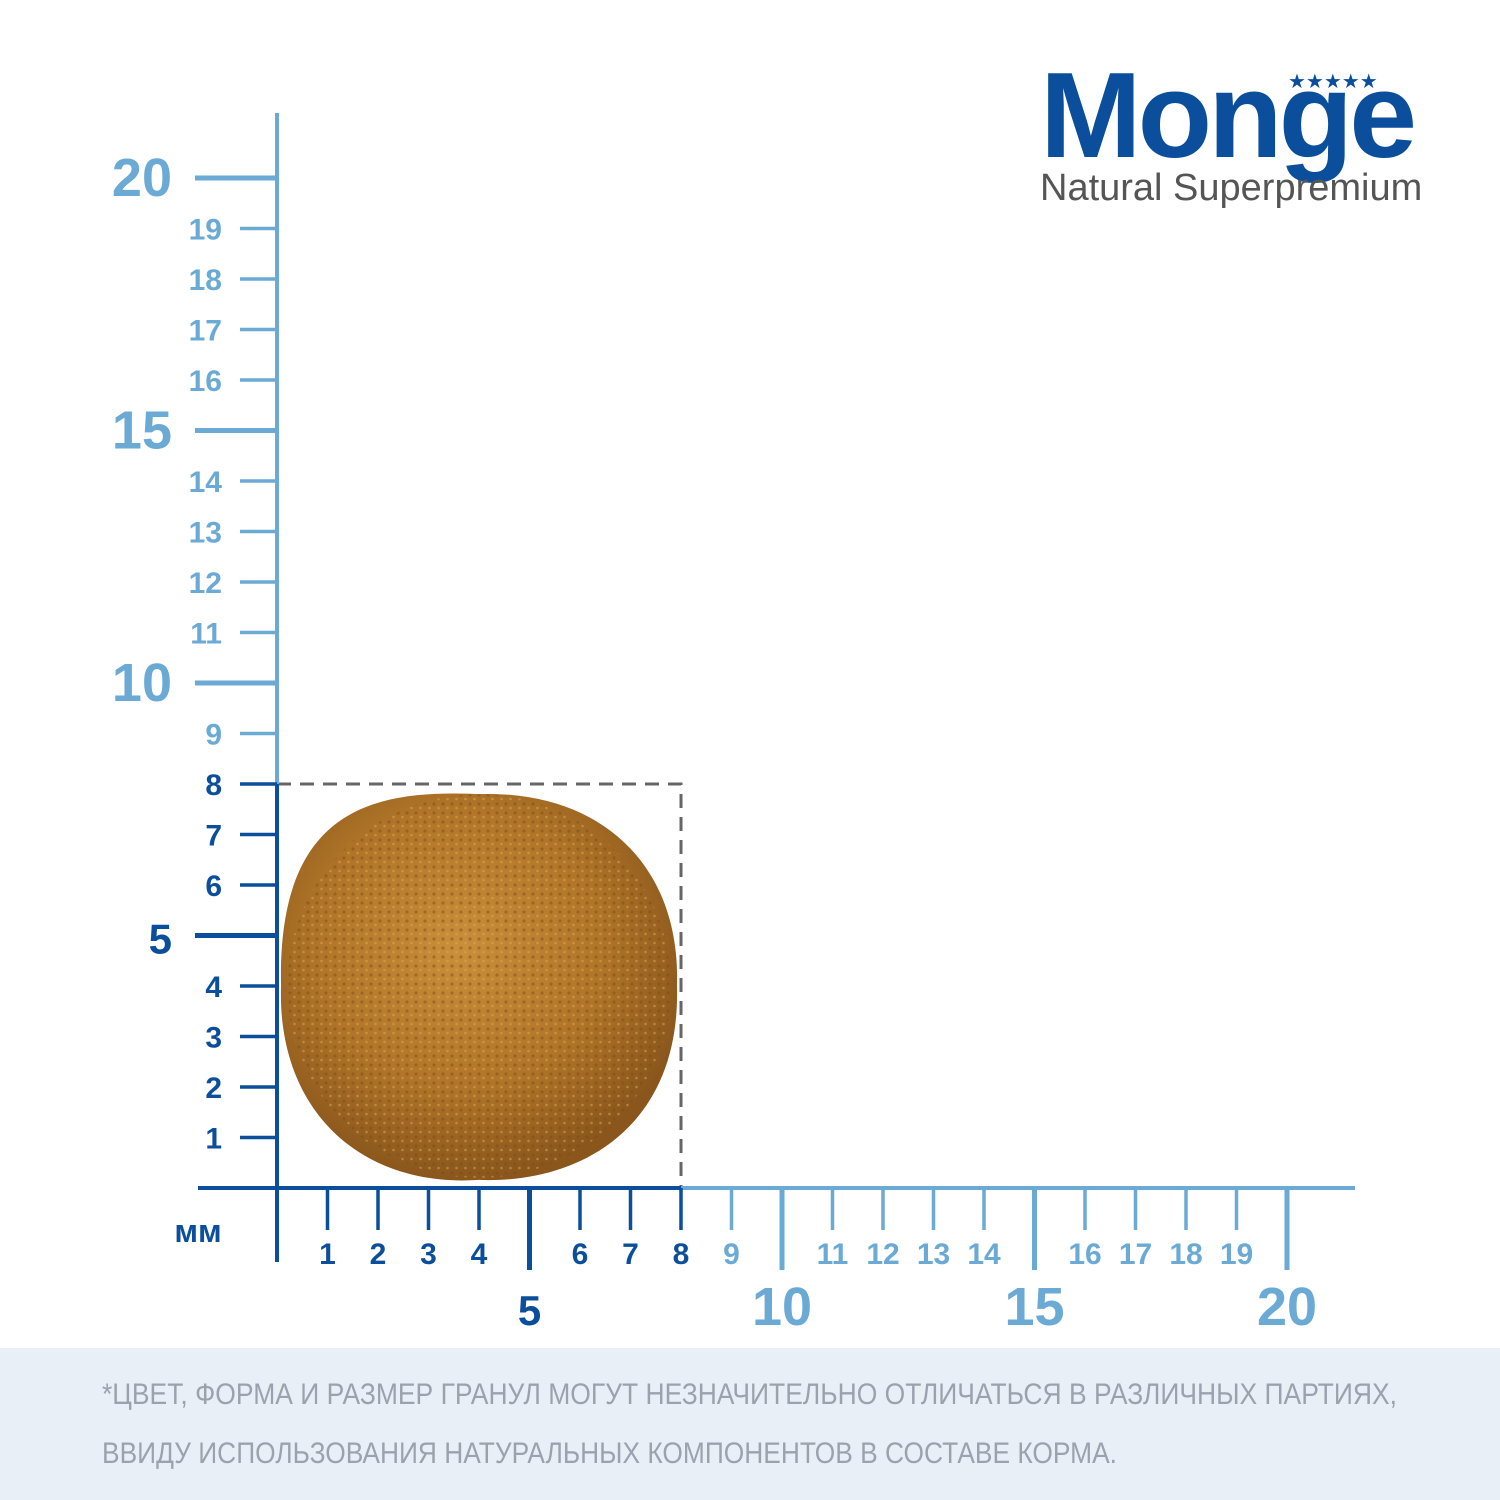  What do you see at coordinates (142, 431) in the screenshot?
I see `y-major-label: 15` at bounding box center [142, 431].